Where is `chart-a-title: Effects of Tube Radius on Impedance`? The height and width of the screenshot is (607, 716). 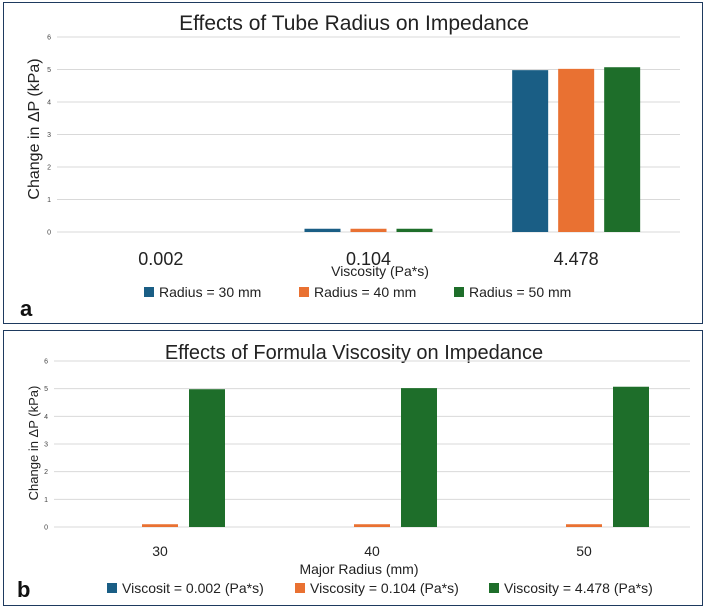 chart-a-title: Effects of Tube Radius on Impedance is located at coordinates (354, 23).